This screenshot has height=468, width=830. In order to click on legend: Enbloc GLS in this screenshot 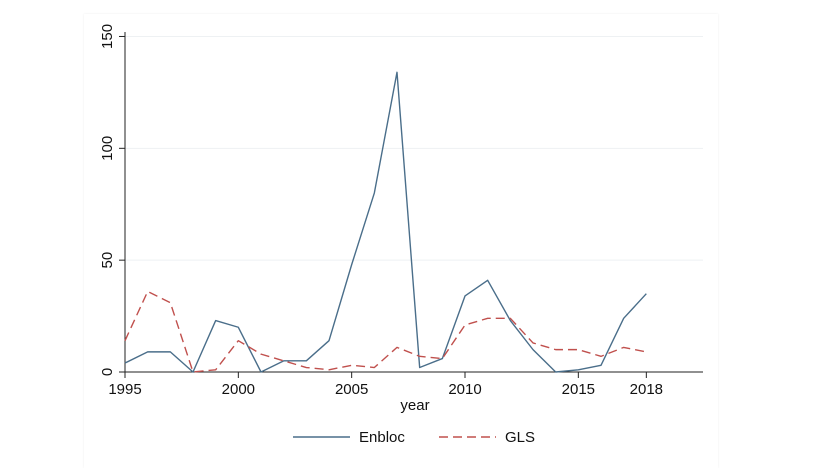, I will do `click(414, 437)`.